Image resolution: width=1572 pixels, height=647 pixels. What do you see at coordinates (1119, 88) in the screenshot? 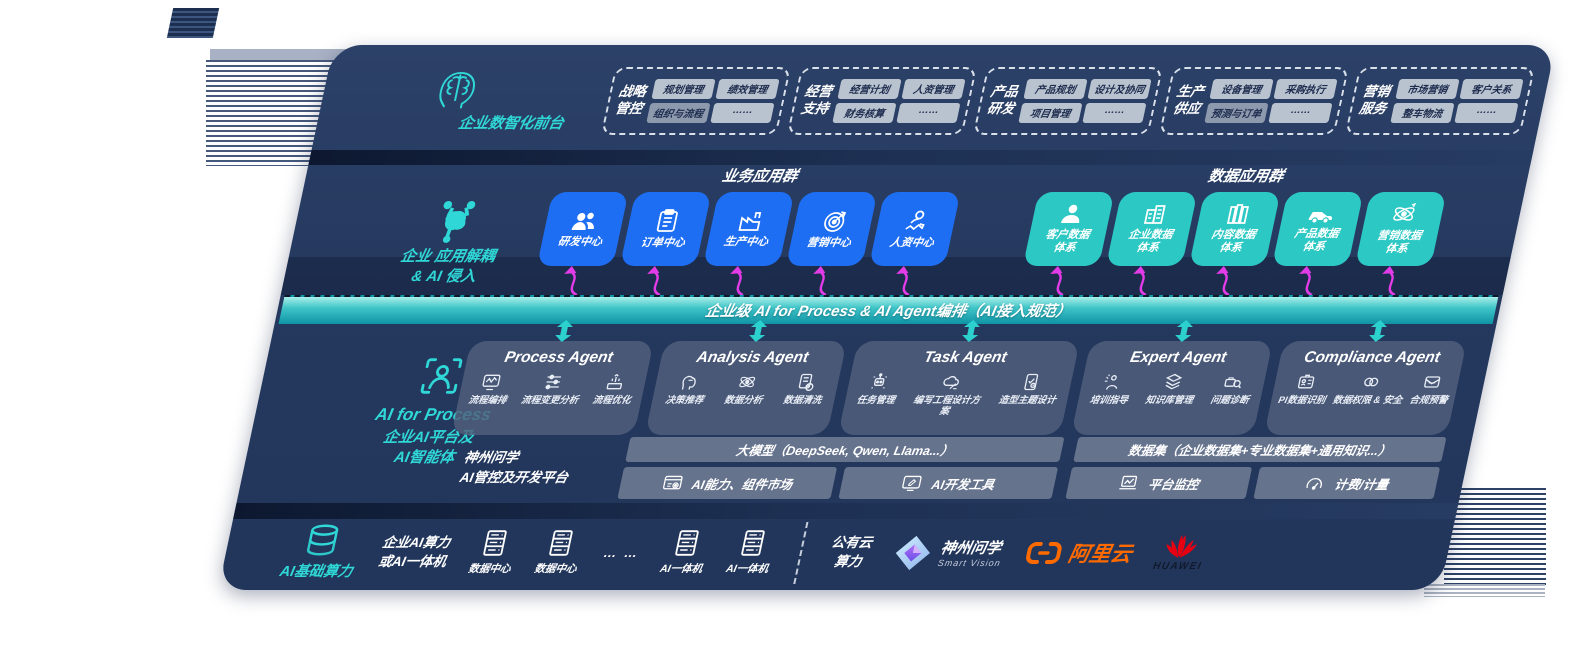
I see `chip: 设计及协同` at bounding box center [1119, 88].